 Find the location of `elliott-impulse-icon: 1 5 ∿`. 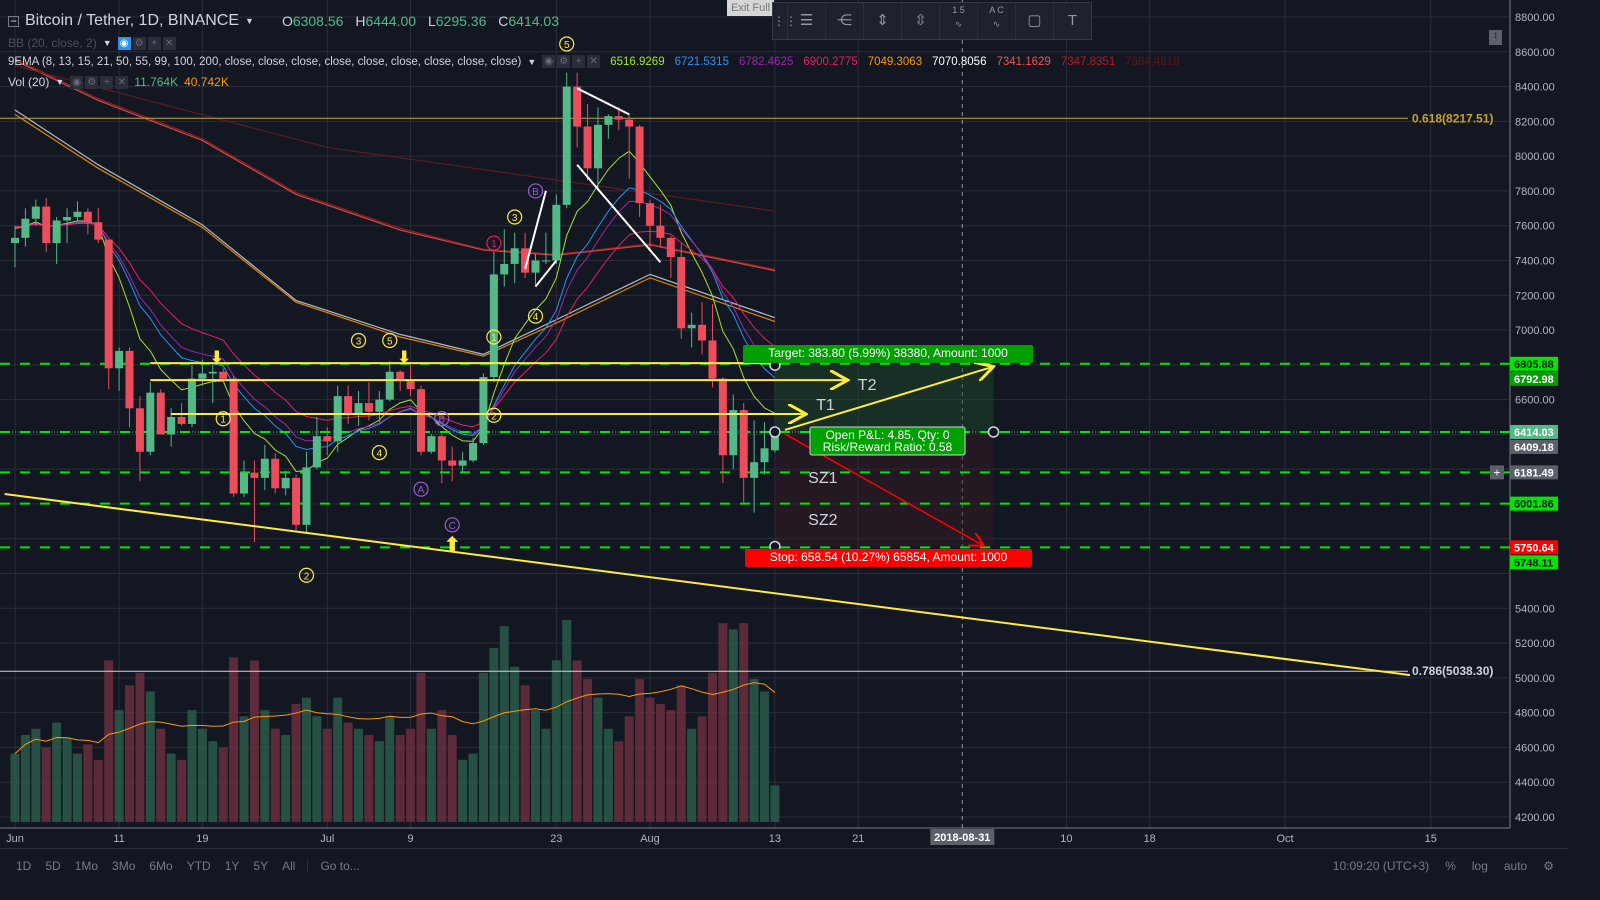

elliott-impulse-icon: 1 5 ∿ is located at coordinates (958, 21).